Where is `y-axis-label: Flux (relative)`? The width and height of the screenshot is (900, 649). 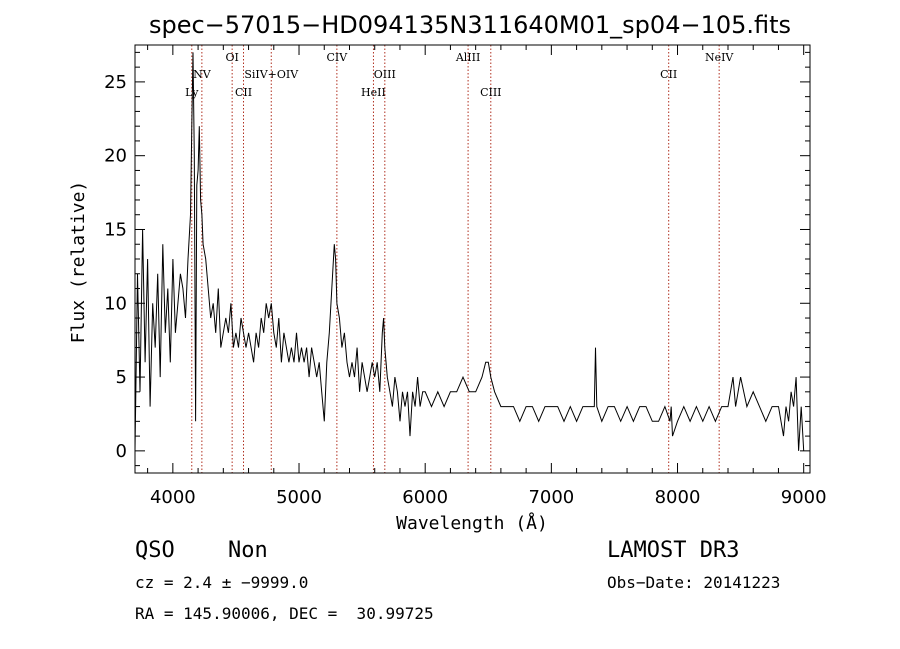
y-axis-label: Flux (relative) is located at coordinates (78, 262).